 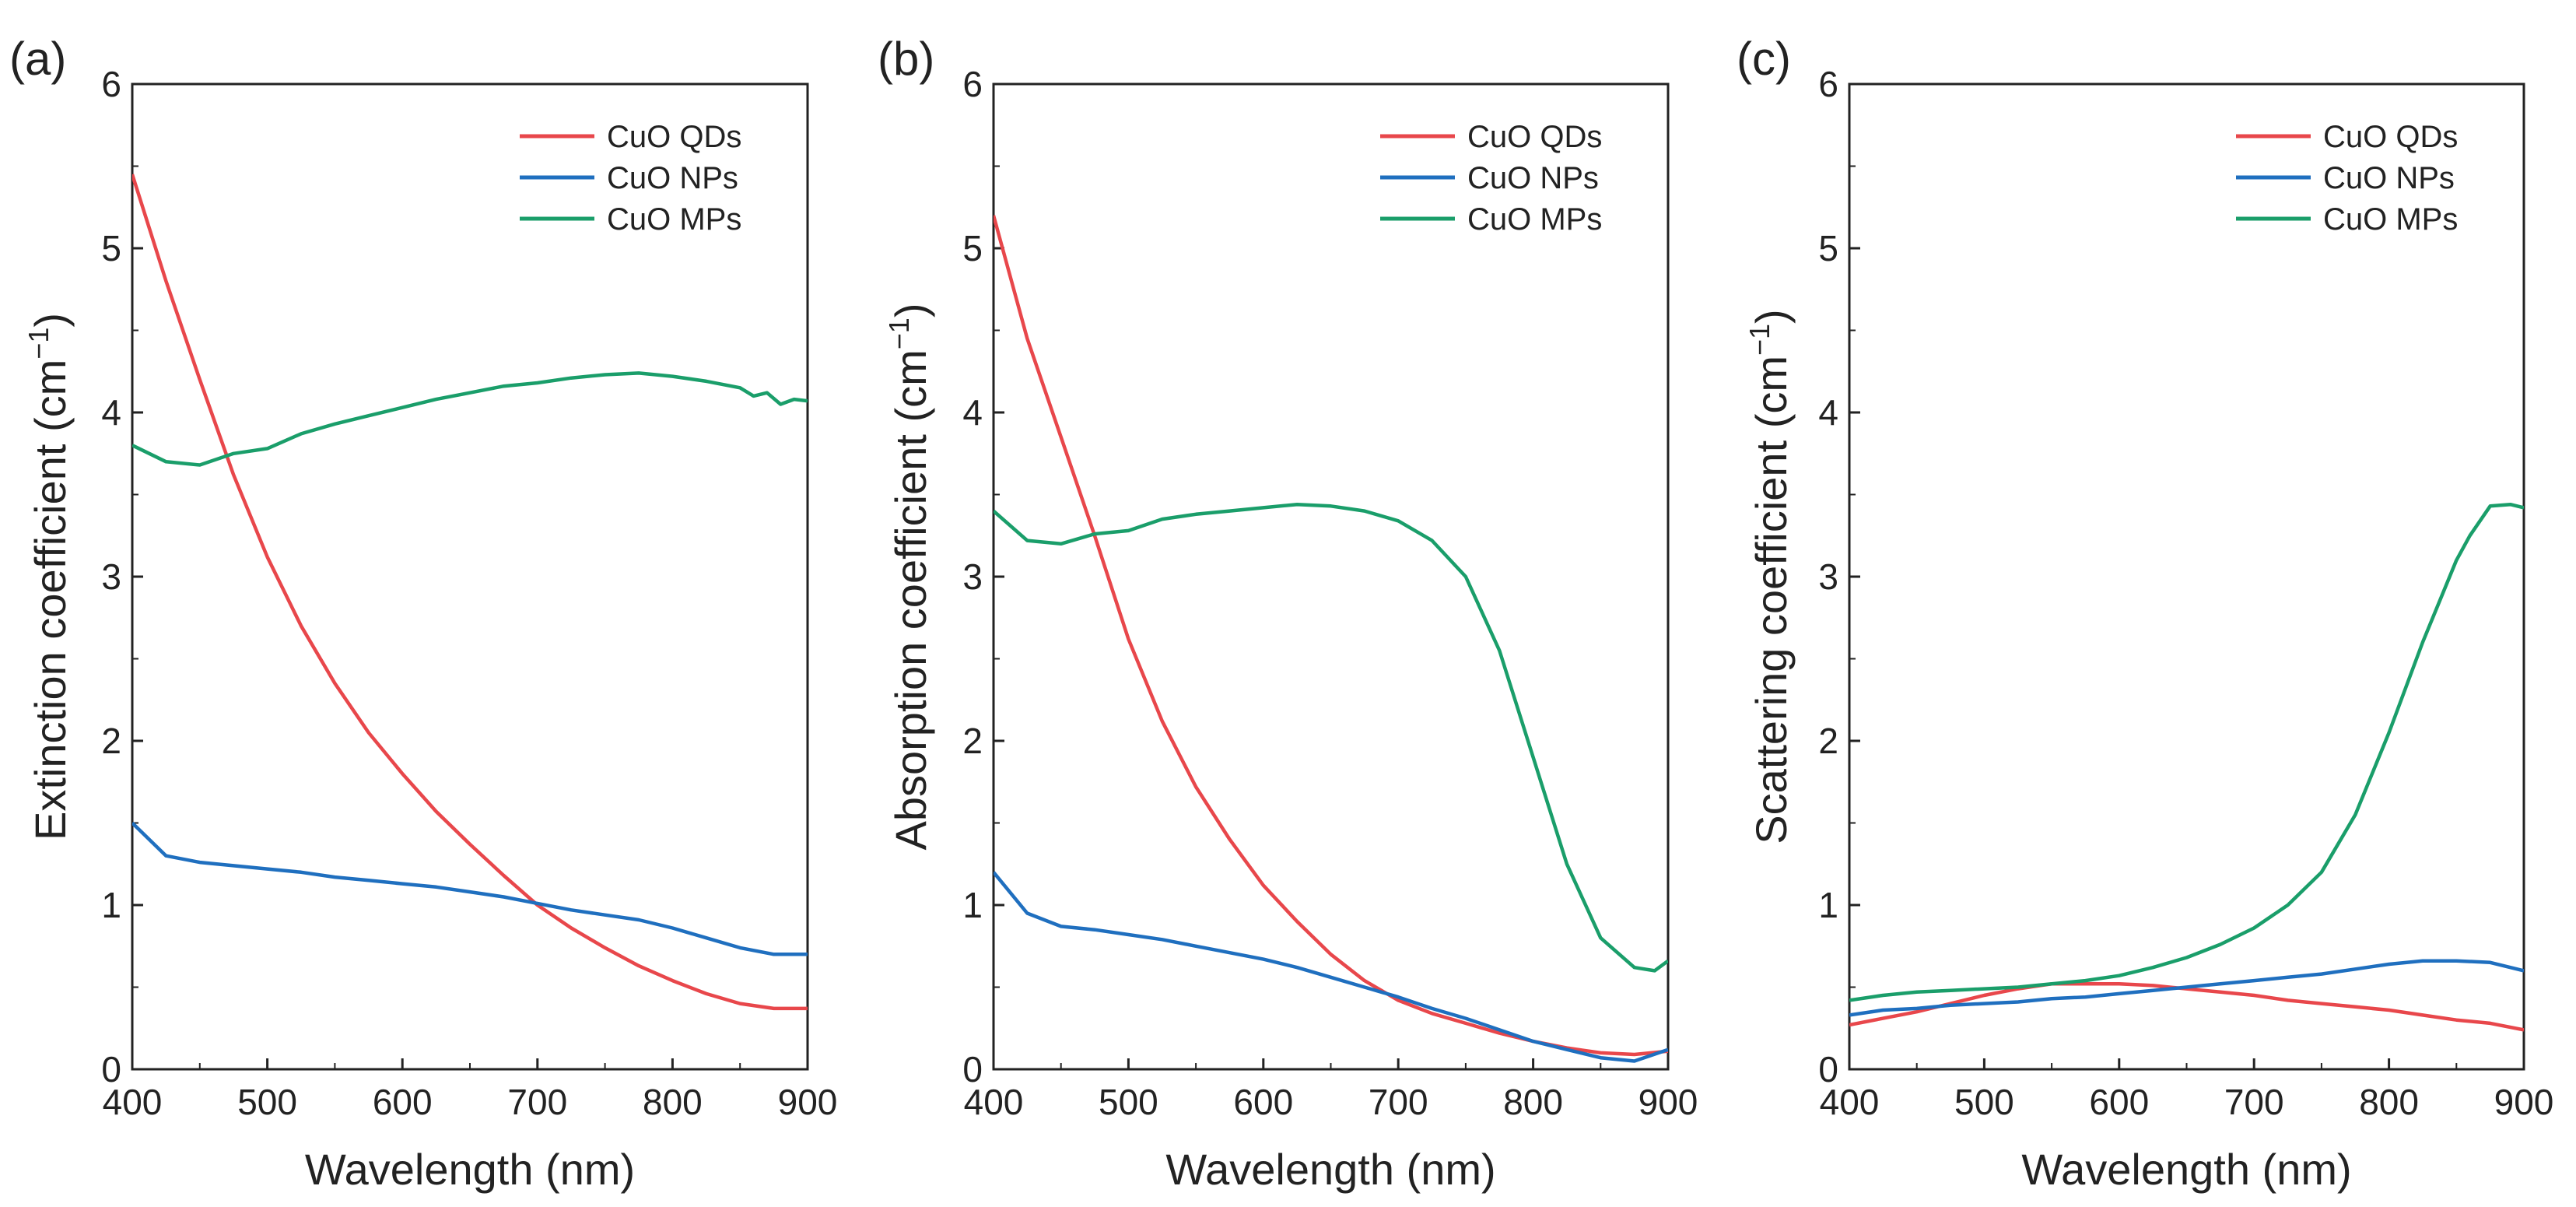 I want to click on y-axis-title-main: Extinction coefficient (cm, so click(x=50, y=600).